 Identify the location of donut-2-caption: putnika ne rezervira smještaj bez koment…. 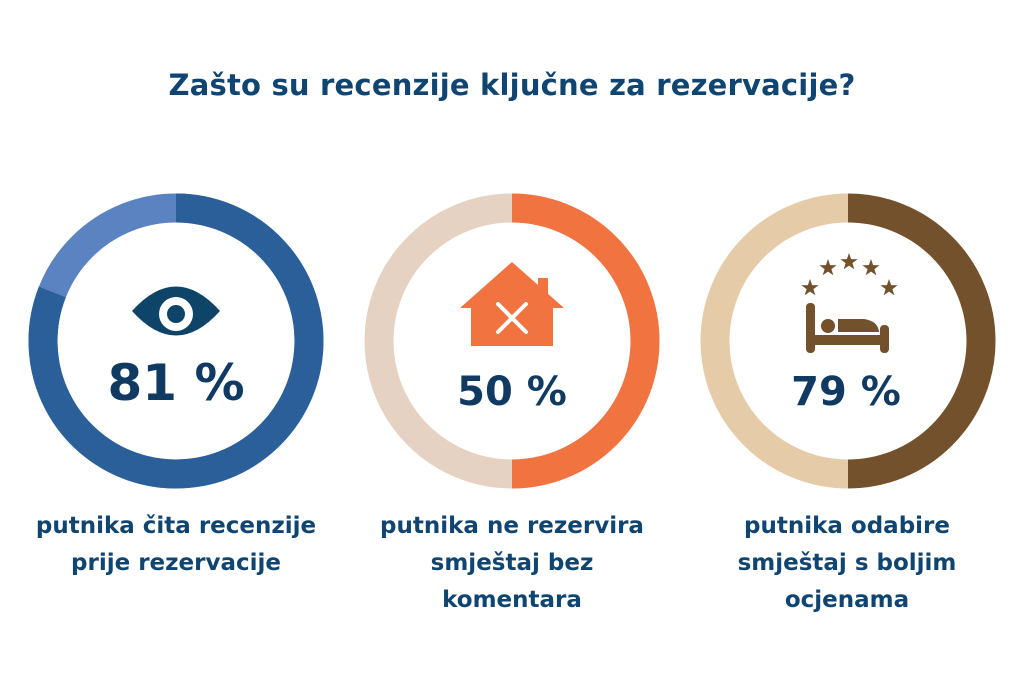
(512, 563).